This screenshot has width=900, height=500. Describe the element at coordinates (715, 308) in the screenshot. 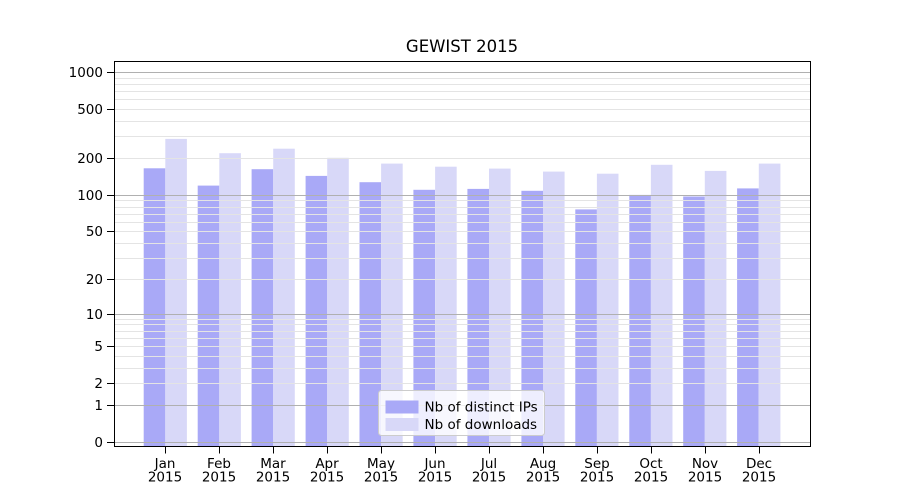

I see `bar-nov-downloads` at that location.